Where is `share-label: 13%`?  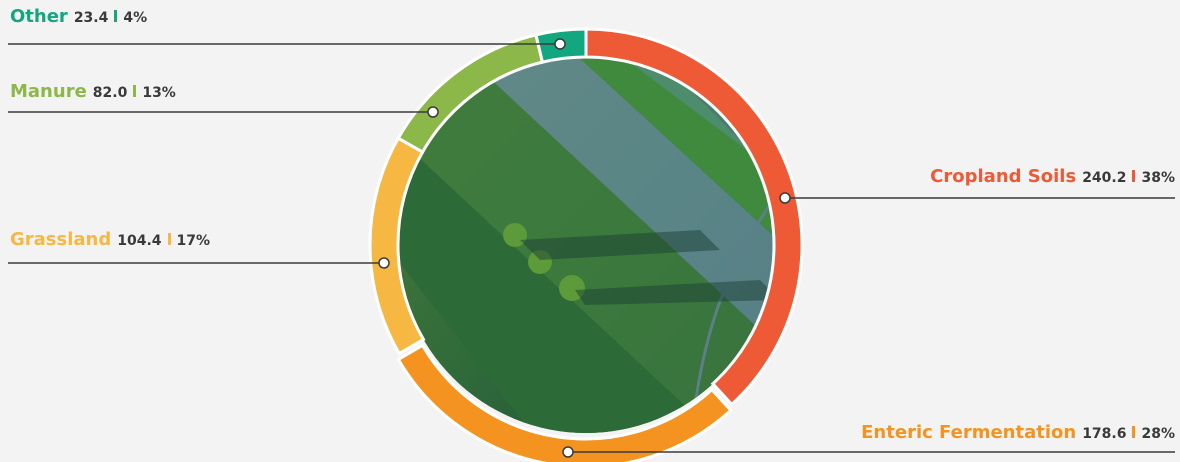 share-label: 13% is located at coordinates (159, 93).